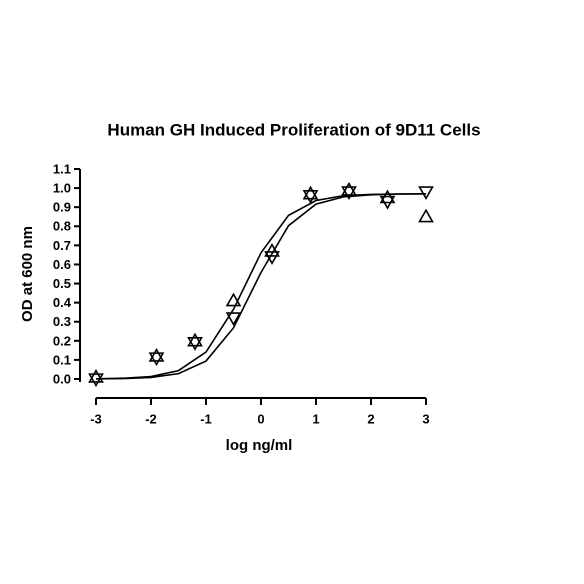 The image size is (584, 584). Describe the element at coordinates (62, 207) in the screenshot. I see `y-tick-label: 0.9` at that location.